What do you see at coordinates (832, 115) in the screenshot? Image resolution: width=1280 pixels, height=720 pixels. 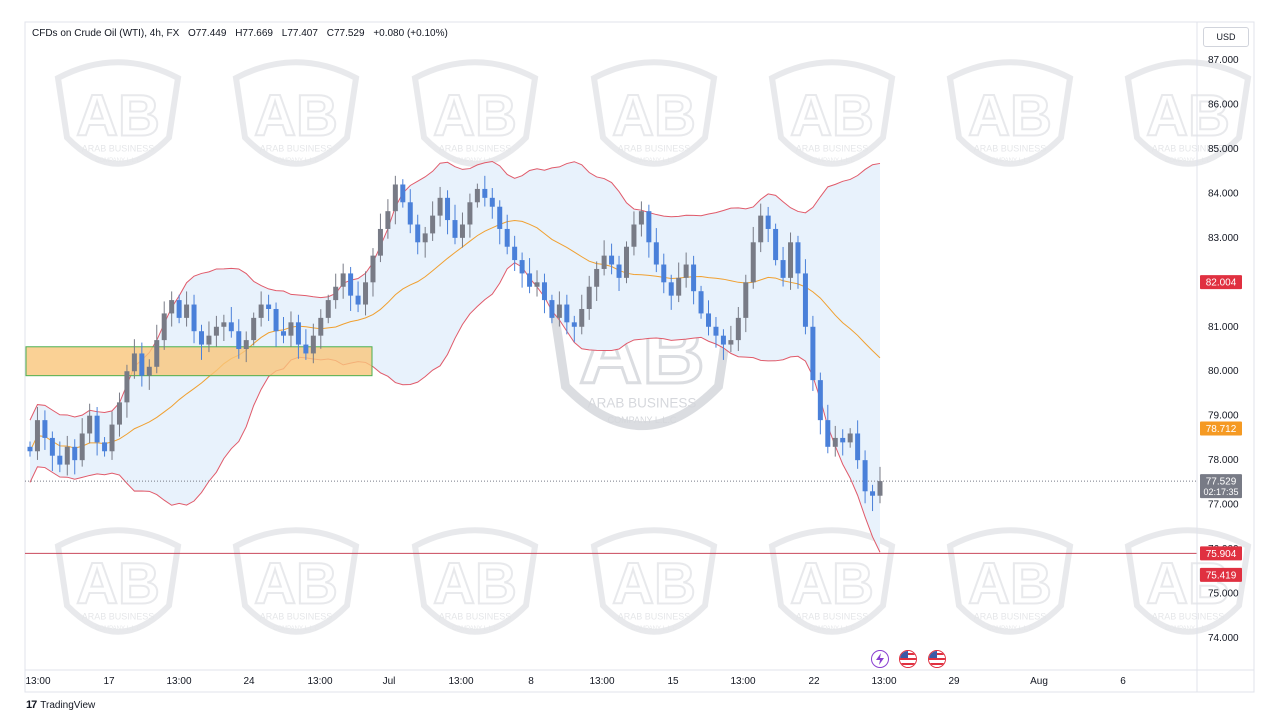 I see `watermark-letters: AB` at bounding box center [832, 115].